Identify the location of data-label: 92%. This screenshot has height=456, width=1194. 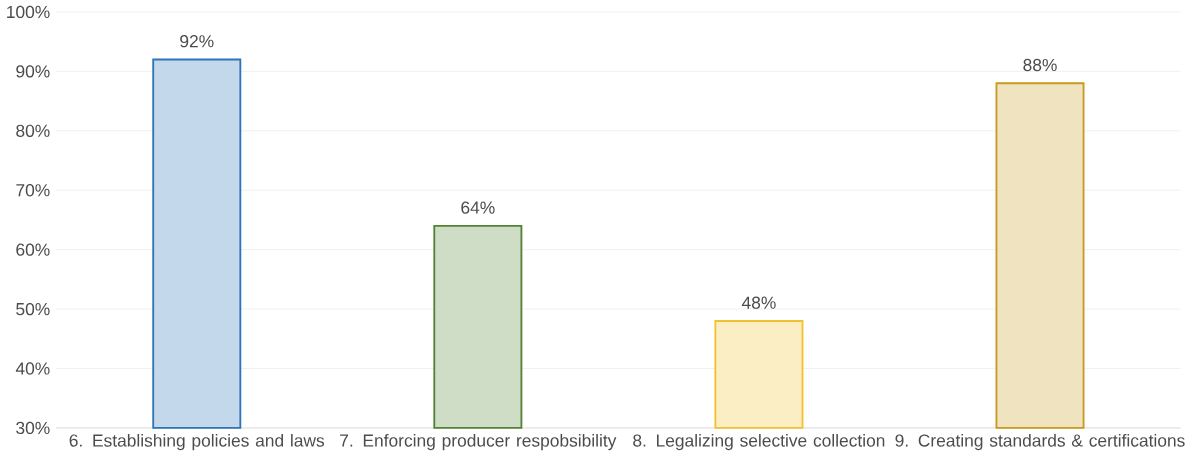
(197, 41).